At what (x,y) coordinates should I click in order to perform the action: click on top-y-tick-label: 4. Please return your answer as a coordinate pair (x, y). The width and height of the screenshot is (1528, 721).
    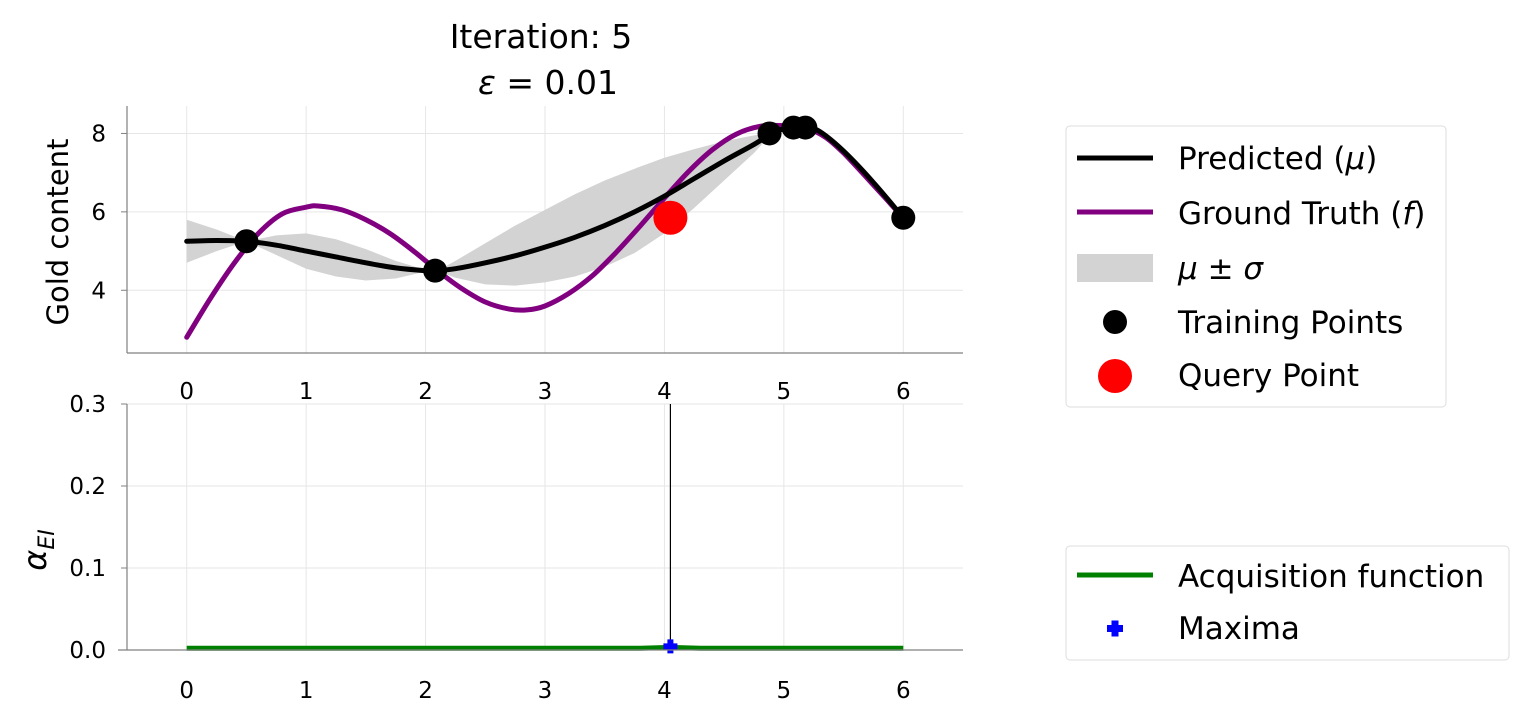
    Looking at the image, I should click on (98, 291).